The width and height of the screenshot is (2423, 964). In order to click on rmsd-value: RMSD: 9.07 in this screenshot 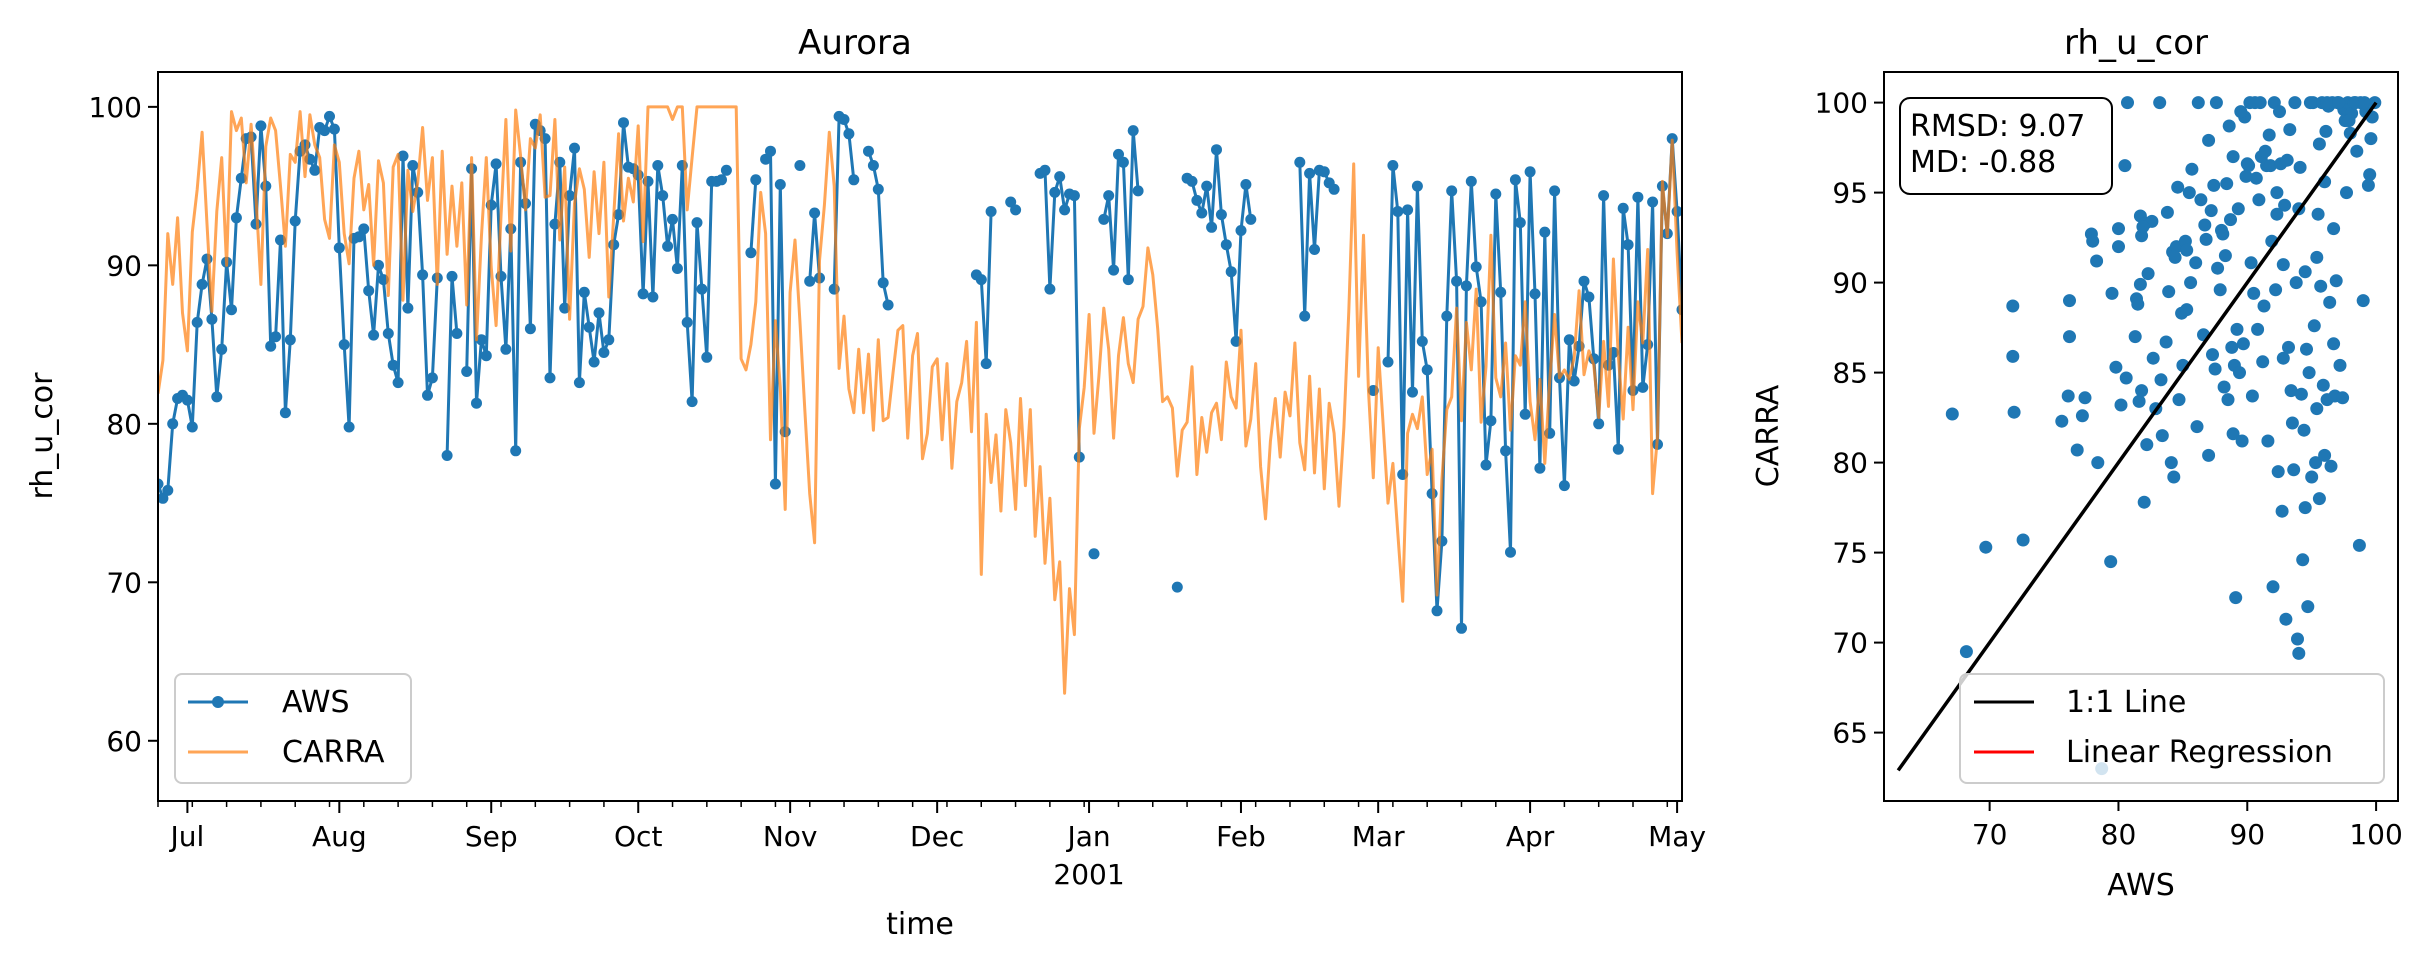, I will do `click(1997, 126)`.